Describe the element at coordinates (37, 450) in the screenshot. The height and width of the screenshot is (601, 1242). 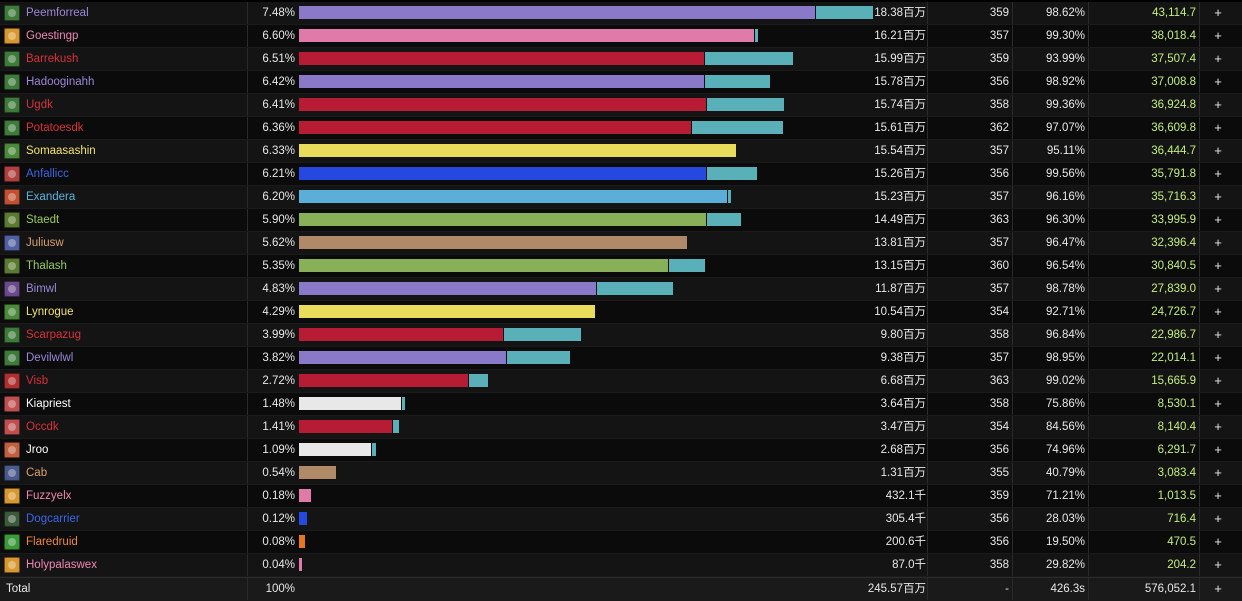
I see `player-name: Jroo` at that location.